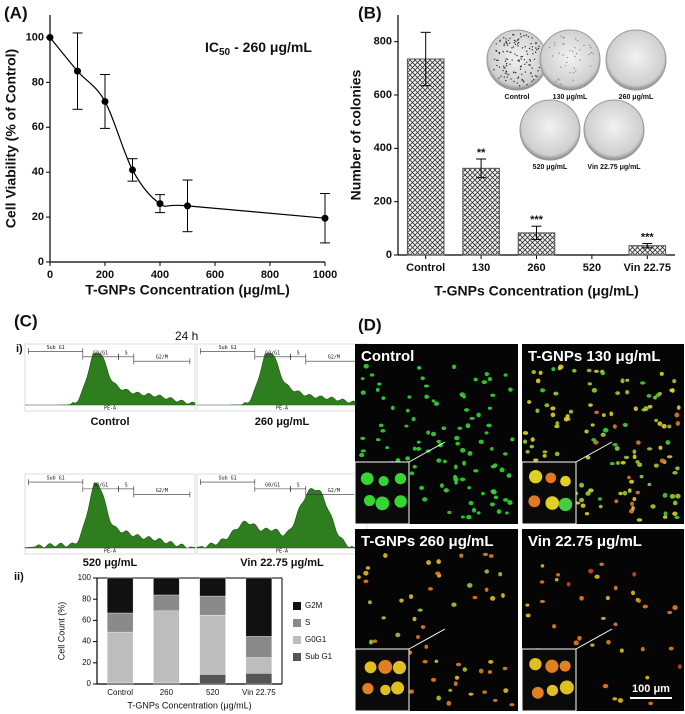 This screenshot has height=714, width=685. Describe the element at coordinates (89, 683) in the screenshot. I see `y-tick-label: 0` at that location.